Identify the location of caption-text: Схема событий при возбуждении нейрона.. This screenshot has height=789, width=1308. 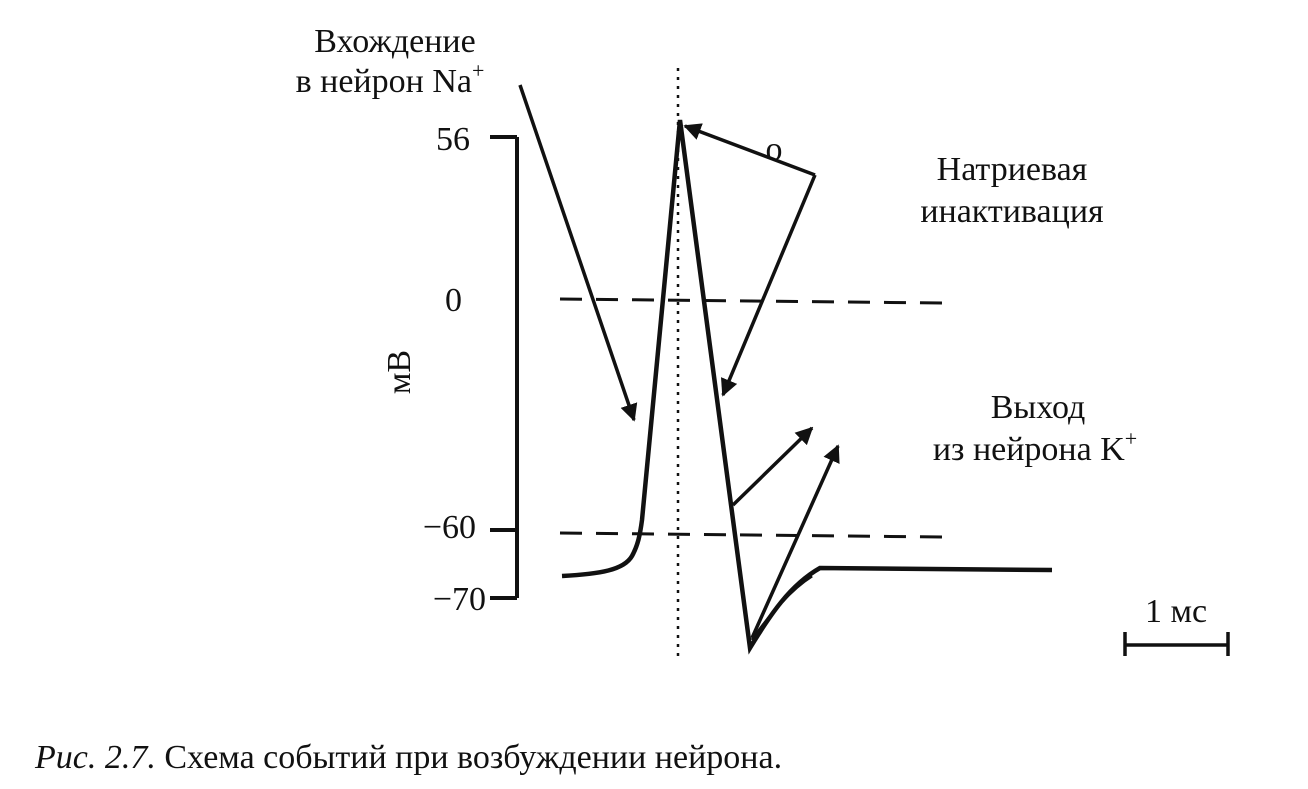
(473, 757).